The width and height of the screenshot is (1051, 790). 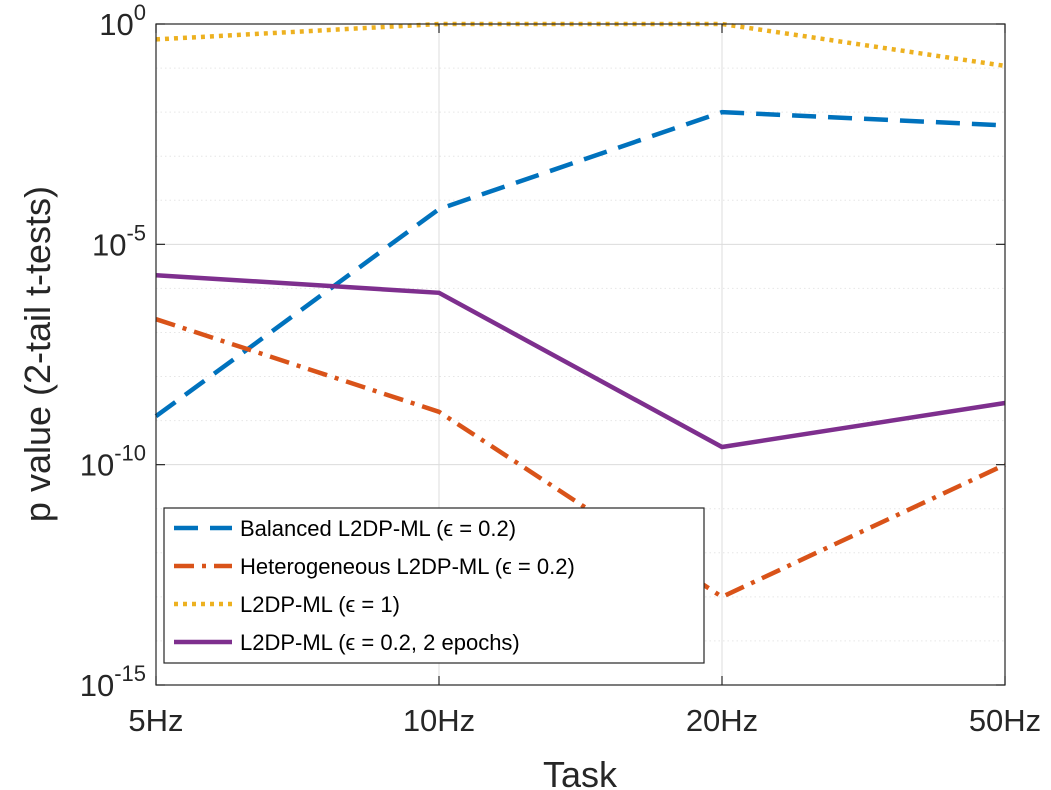 What do you see at coordinates (722, 720) in the screenshot?
I see `x-tick-label: 20Hz` at bounding box center [722, 720].